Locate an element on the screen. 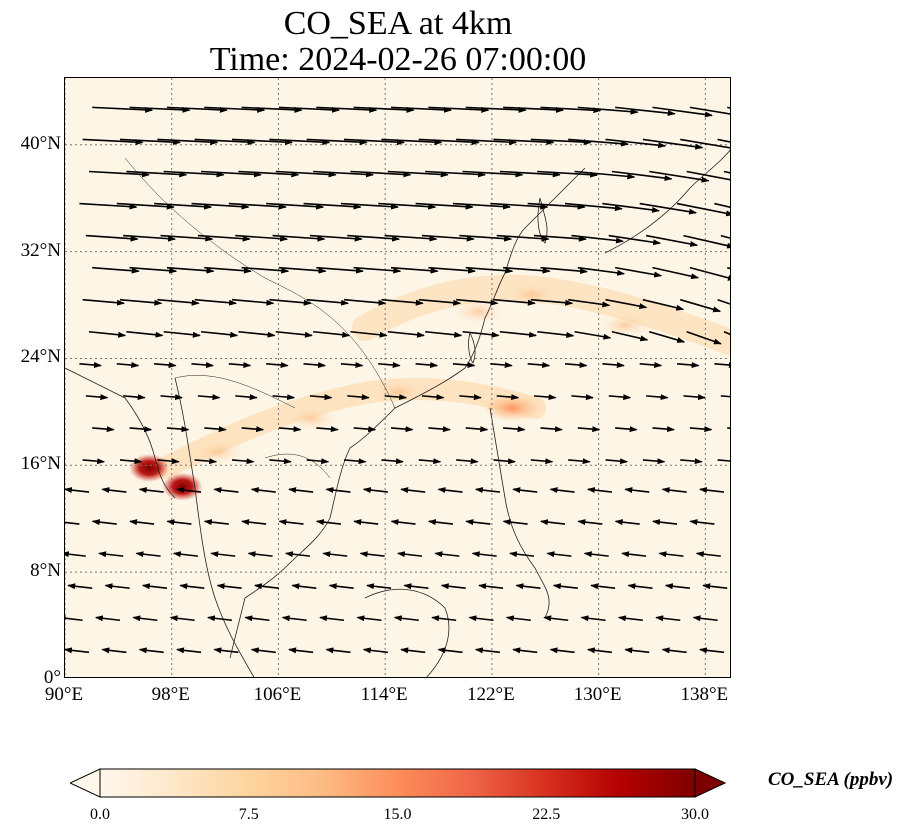  colorbar-tick-label: 0.0 is located at coordinates (100, 814).